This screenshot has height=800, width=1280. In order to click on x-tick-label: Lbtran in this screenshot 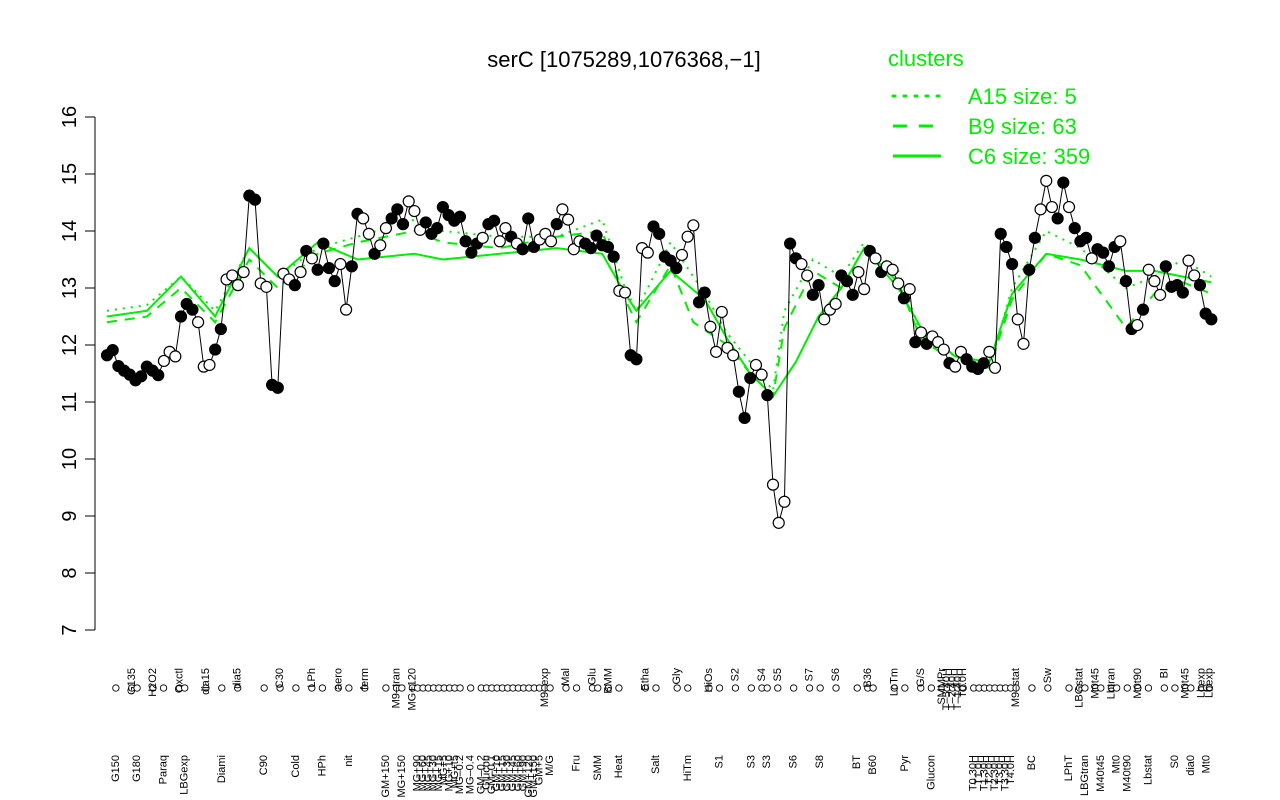, I will do `click(1111, 683)`.